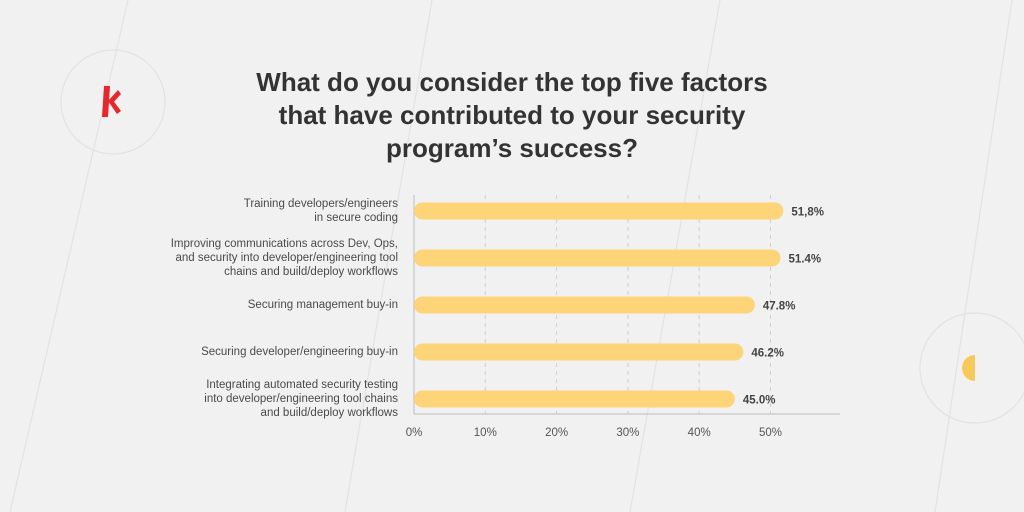 The height and width of the screenshot is (512, 1024). What do you see at coordinates (556, 433) in the screenshot?
I see `x-tick-label: 20%` at bounding box center [556, 433].